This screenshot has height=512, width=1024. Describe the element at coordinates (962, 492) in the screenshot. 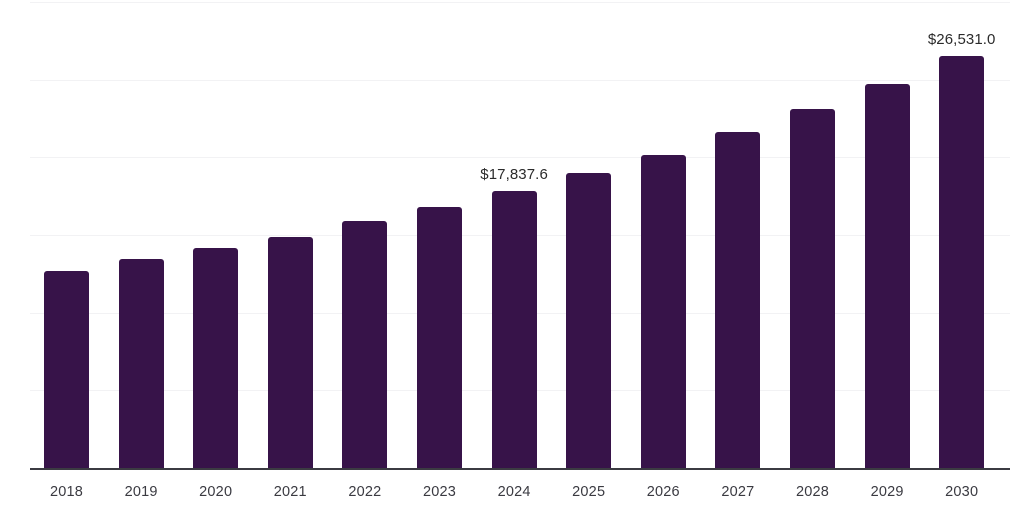

I see `x-tick-label-2030: 2030` at that location.